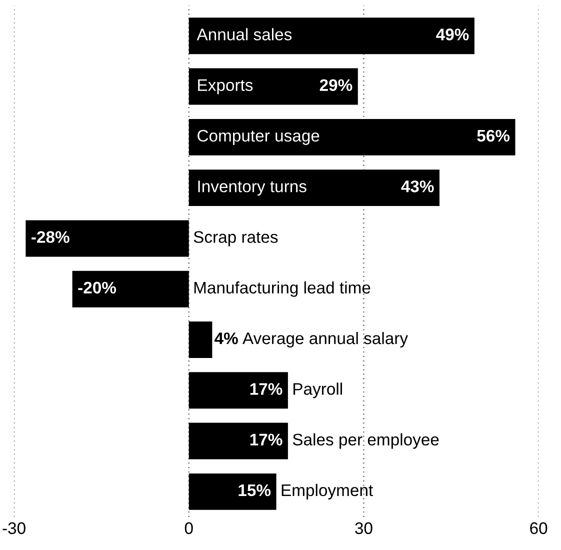 The image size is (561, 550). What do you see at coordinates (259, 137) in the screenshot?
I see `y-tick-label: Computer usage` at bounding box center [259, 137].